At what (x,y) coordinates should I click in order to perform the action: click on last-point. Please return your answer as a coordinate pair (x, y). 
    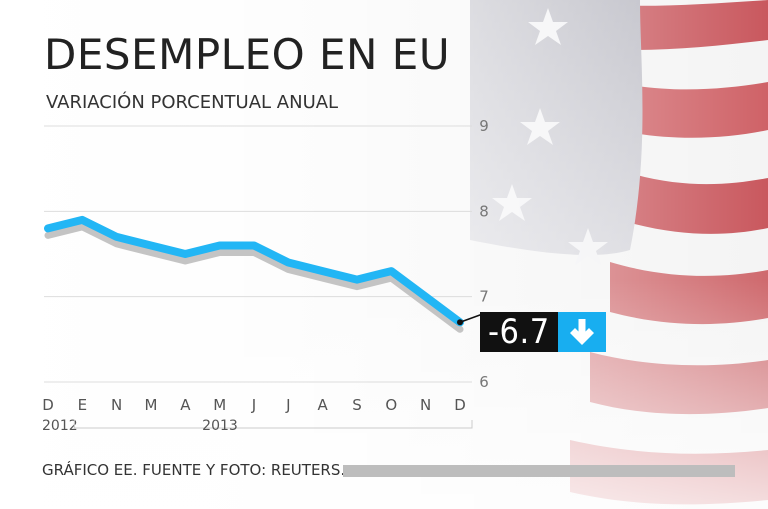
    Looking at the image, I should click on (460, 322).